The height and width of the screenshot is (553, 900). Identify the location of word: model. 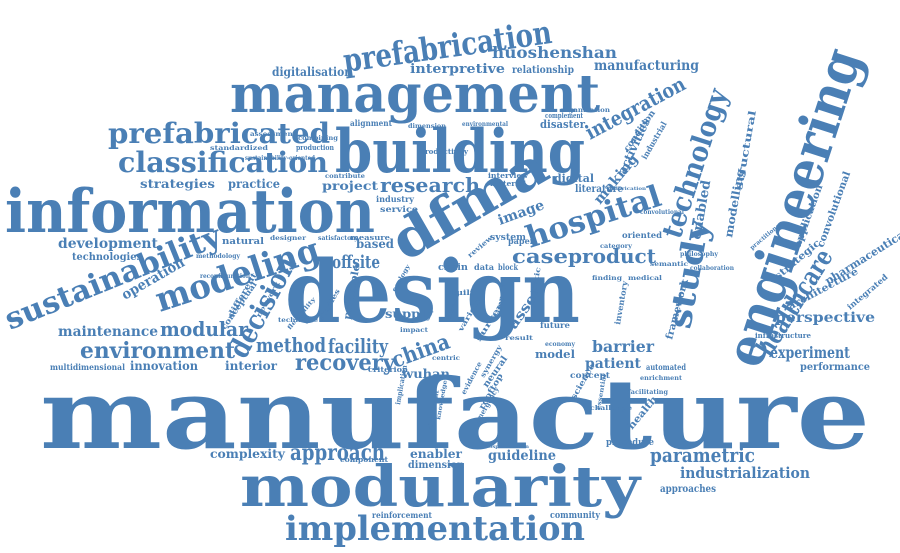
(555, 354).